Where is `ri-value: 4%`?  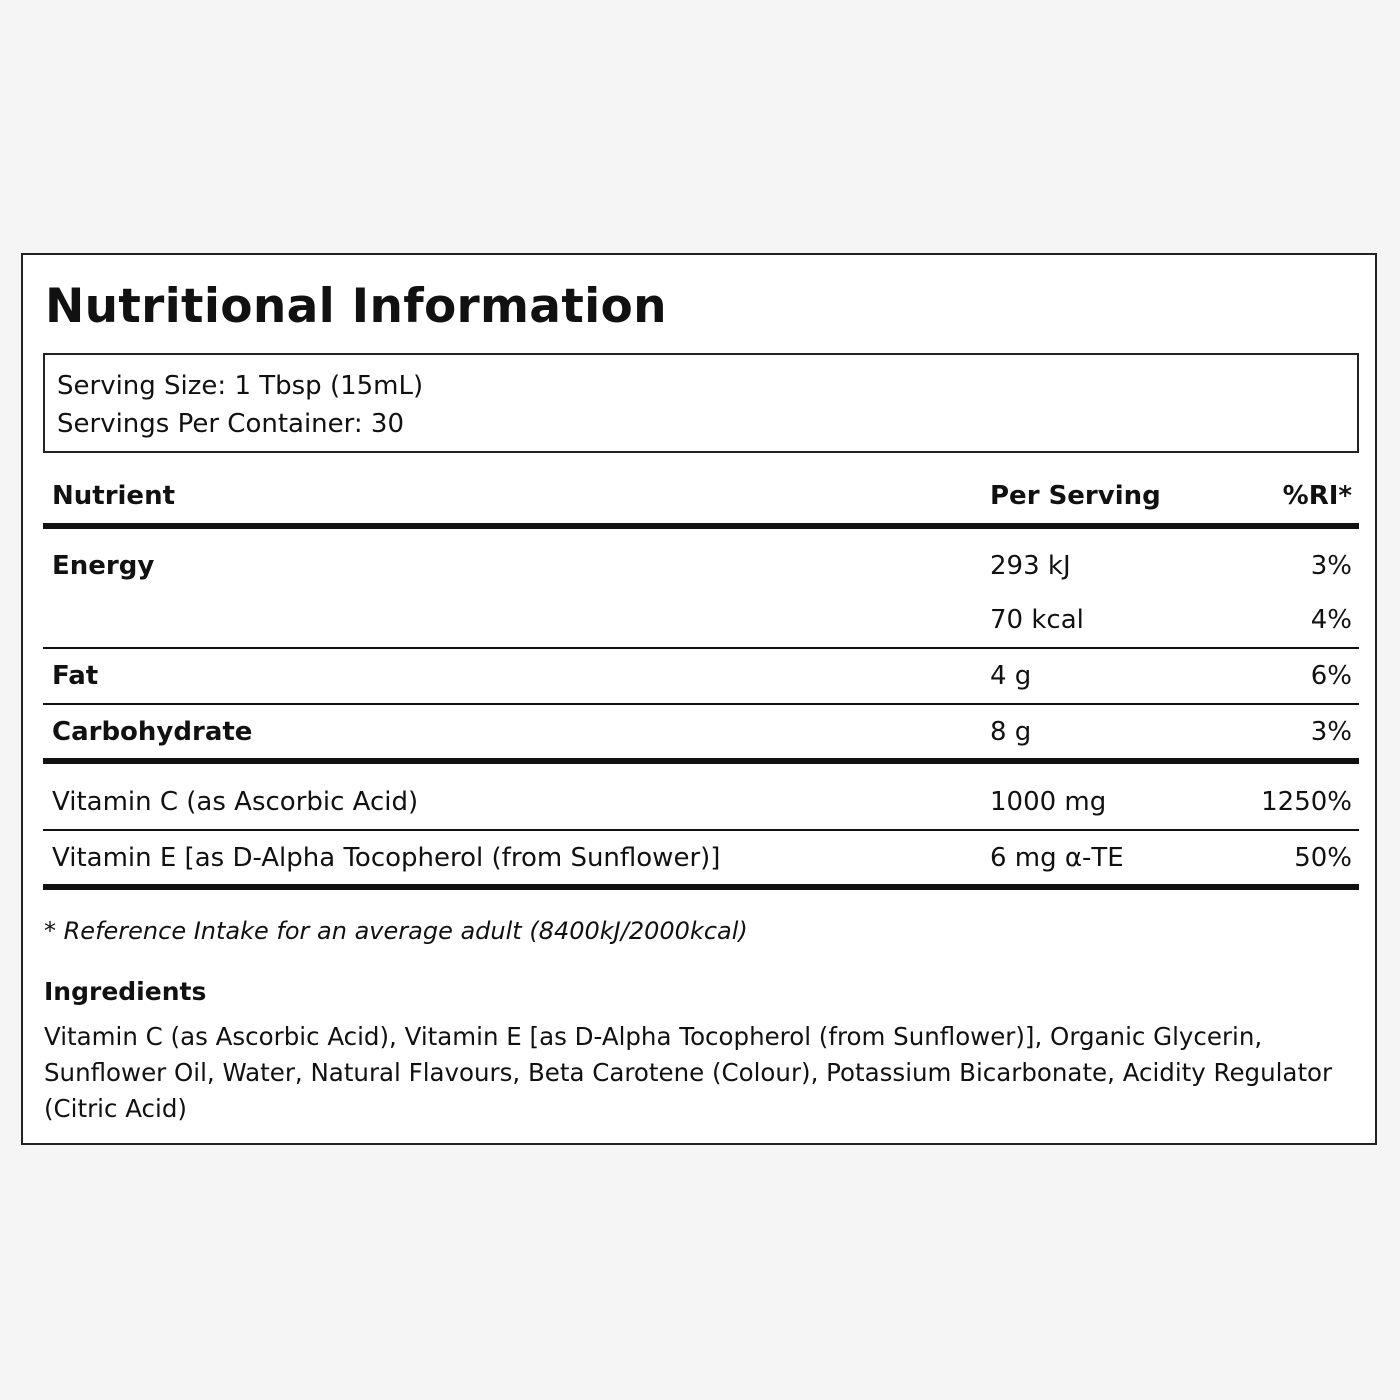 ri-value: 4% is located at coordinates (1331, 620).